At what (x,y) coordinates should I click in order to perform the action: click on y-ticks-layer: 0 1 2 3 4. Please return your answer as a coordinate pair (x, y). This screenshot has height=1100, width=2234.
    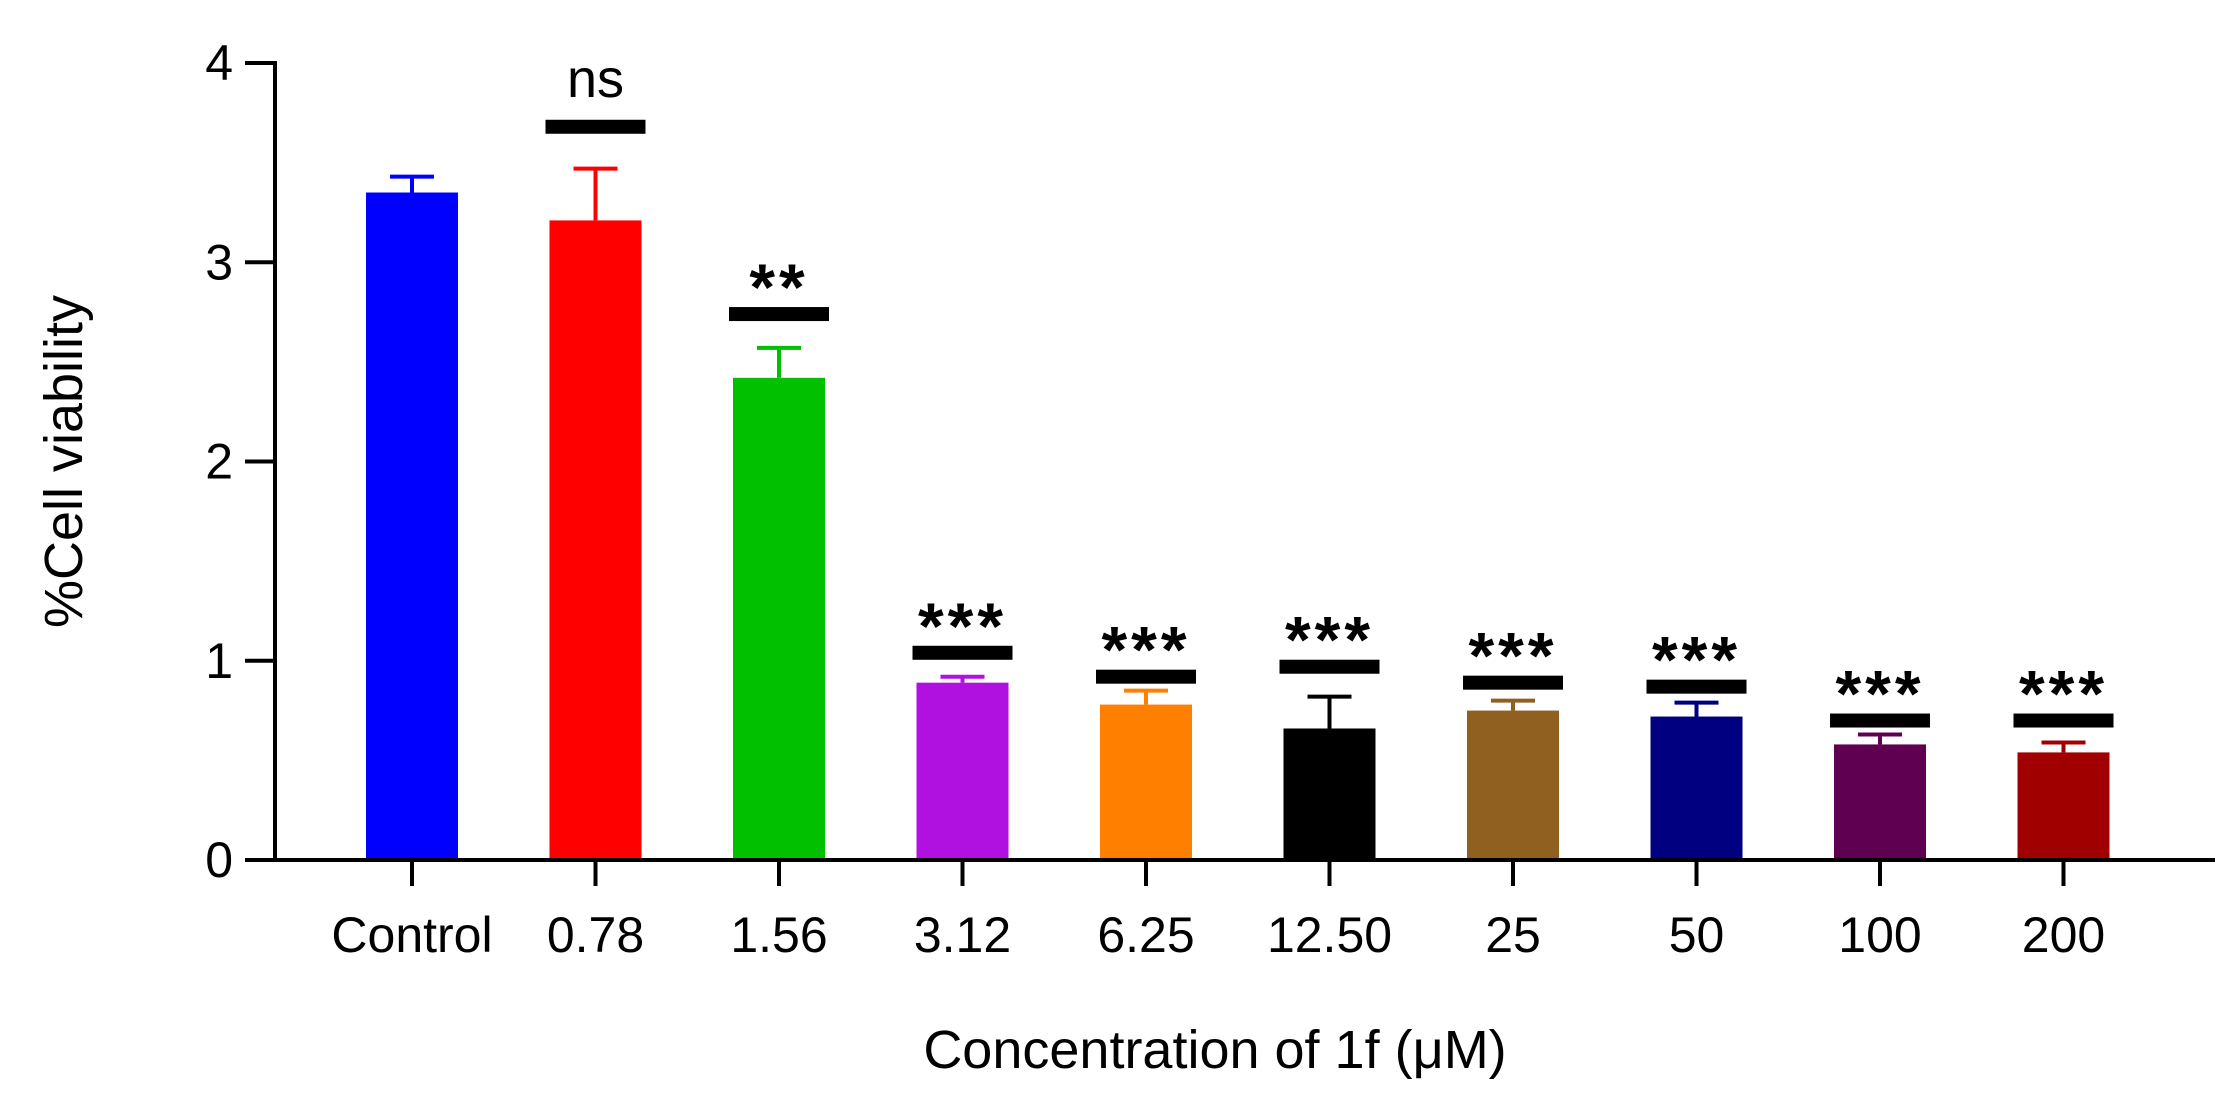
    Looking at the image, I should click on (240, 461).